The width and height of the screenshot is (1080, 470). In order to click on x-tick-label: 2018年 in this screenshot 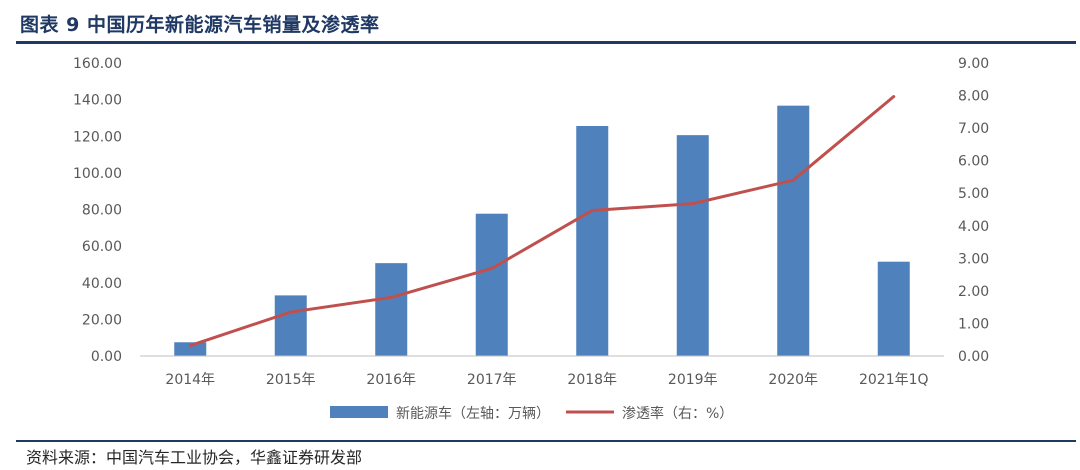, I will do `click(592, 380)`.